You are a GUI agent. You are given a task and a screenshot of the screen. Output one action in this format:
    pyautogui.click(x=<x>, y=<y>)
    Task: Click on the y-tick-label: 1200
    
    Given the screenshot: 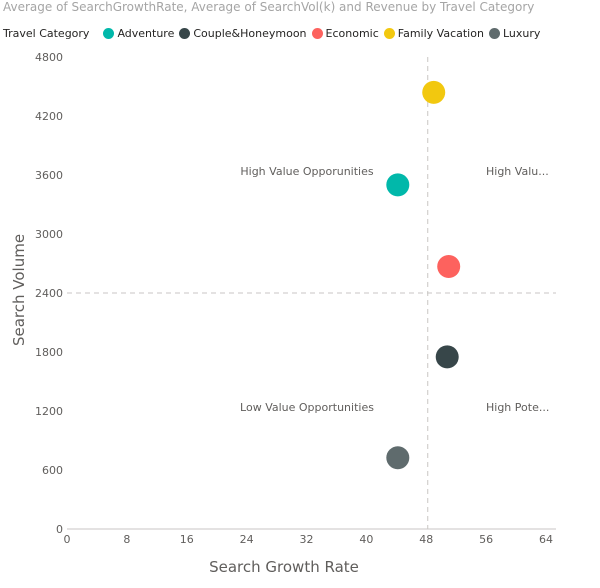 What is the action you would take?
    pyautogui.click(x=49, y=411)
    